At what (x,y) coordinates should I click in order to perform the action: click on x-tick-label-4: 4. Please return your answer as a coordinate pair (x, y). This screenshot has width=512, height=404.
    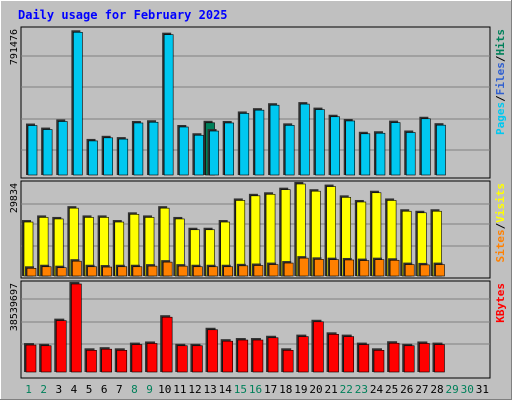
    Looking at the image, I should click on (74, 389).